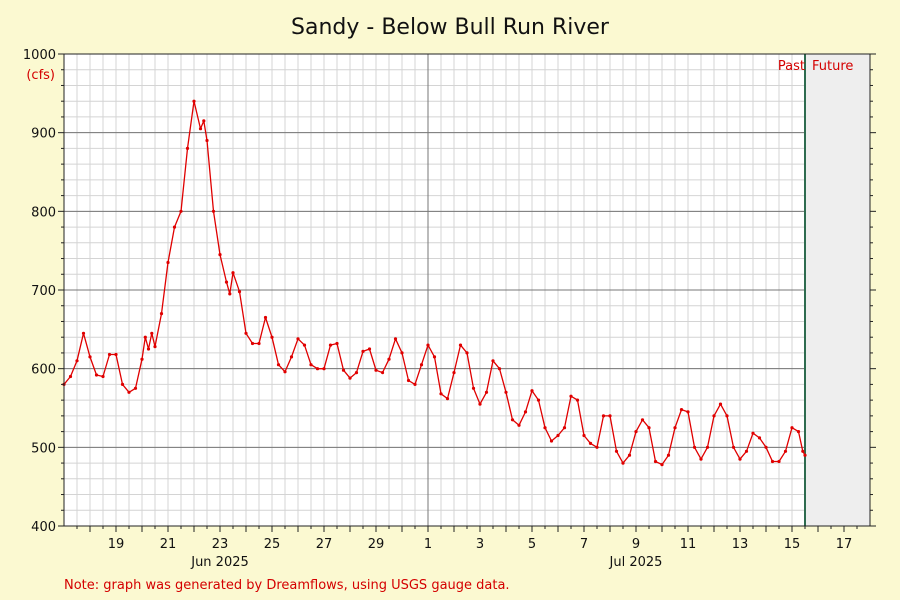  I want to click on x-tick-label: 11, so click(688, 544).